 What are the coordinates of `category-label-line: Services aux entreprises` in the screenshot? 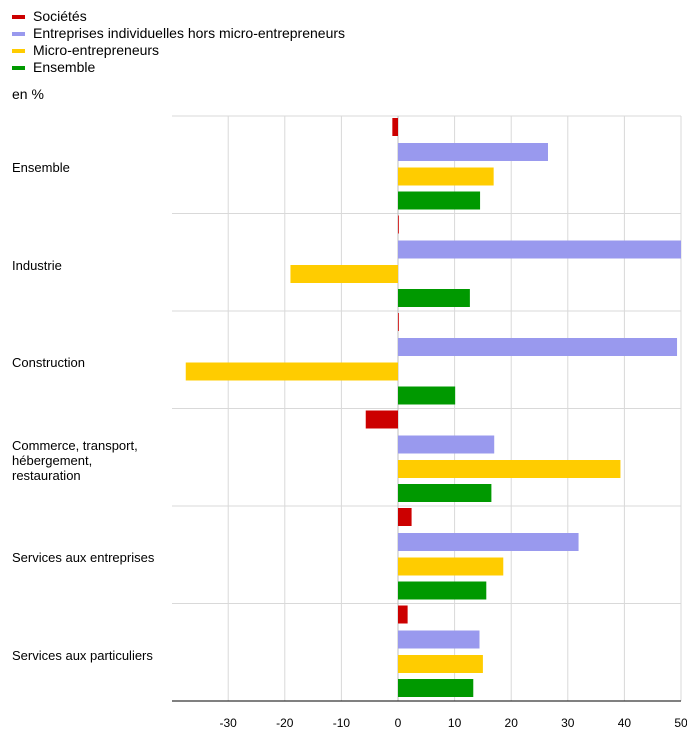 It's located at (83, 558).